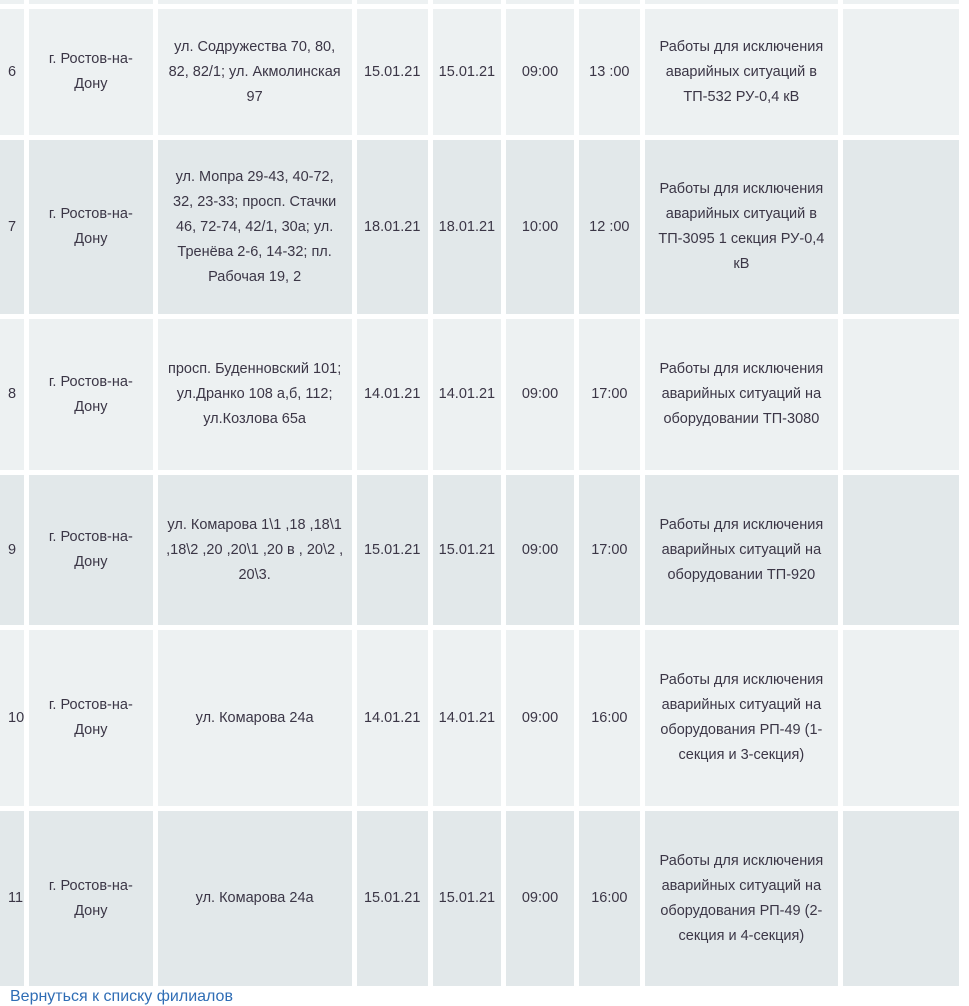  What do you see at coordinates (121, 996) in the screenshot?
I see `back-to-branches-link: Вернуться к списку филиалов` at bounding box center [121, 996].